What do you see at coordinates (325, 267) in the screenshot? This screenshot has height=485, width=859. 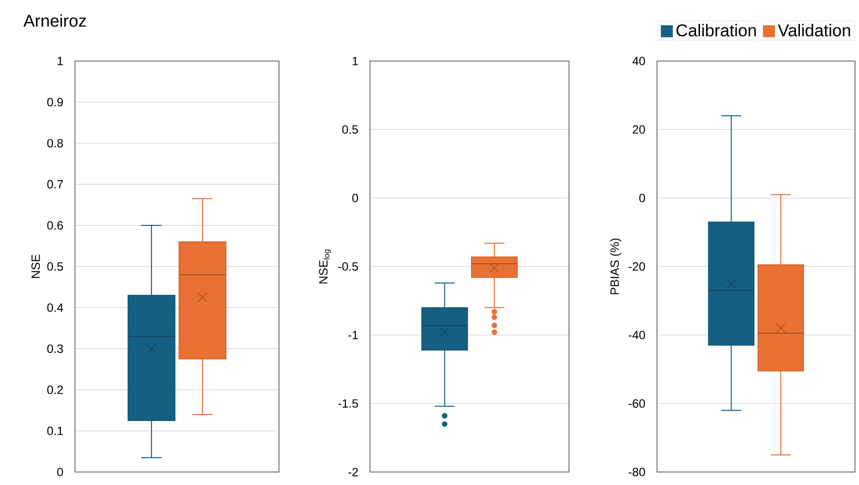 I see `y-axis-title: NSE$_{log}$` at bounding box center [325, 267].